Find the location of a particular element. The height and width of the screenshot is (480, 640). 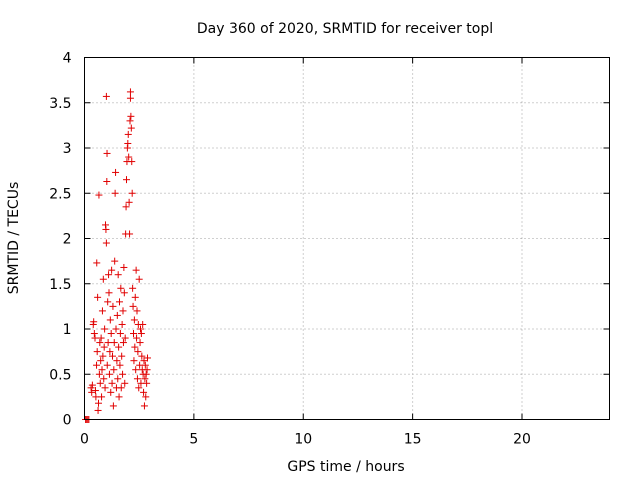

data-points is located at coordinates (116, 255).